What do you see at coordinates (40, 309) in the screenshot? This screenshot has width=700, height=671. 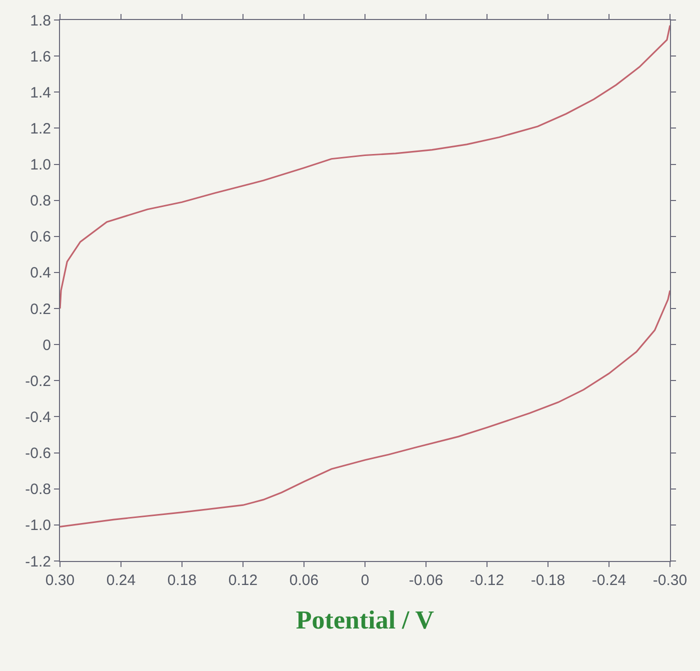 I see `y-tick-label: 0.2` at bounding box center [40, 309].